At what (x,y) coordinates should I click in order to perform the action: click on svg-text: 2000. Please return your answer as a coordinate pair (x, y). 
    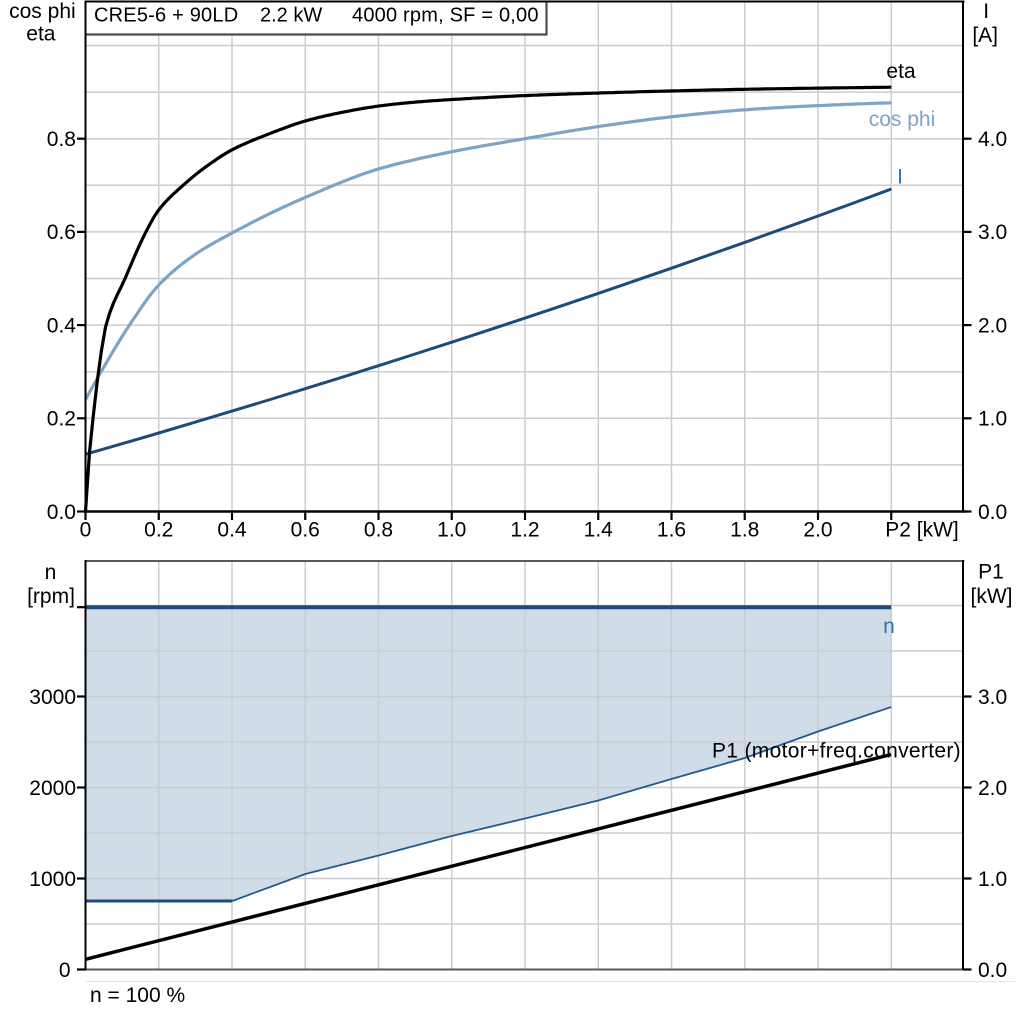
    Looking at the image, I should click on (52, 788).